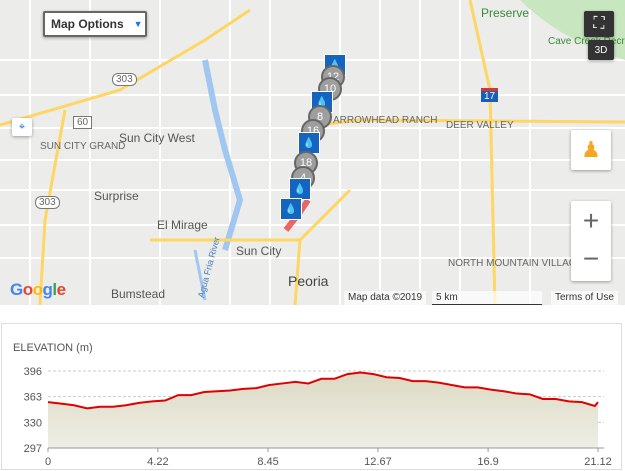 The height and width of the screenshot is (471, 625). I want to click on zoom-control: + −, so click(591, 241).